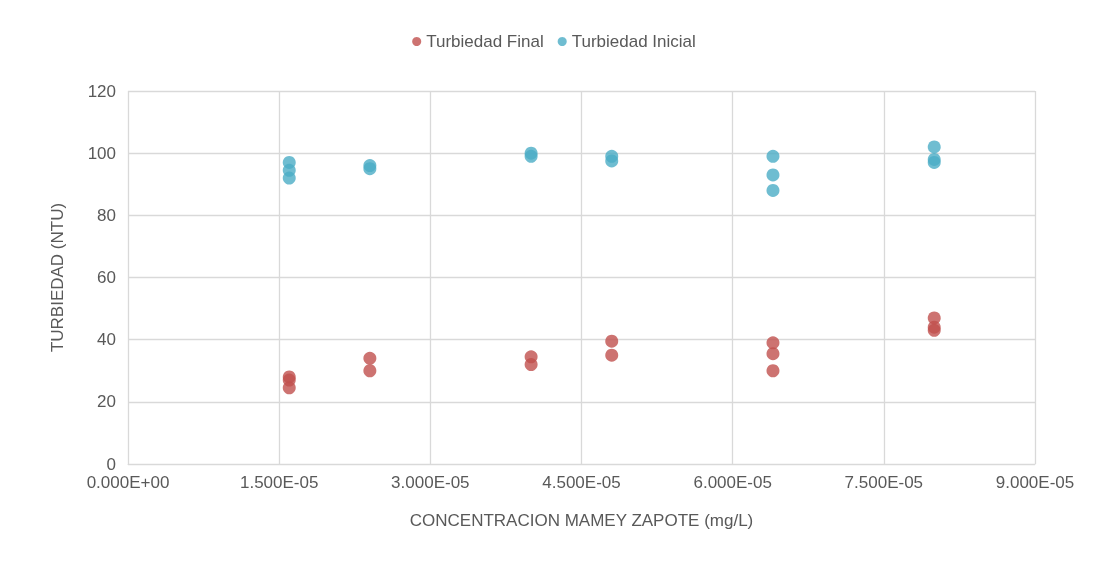  What do you see at coordinates (732, 482) in the screenshot?
I see `x-tick-label: 6.000E-05` at bounding box center [732, 482].